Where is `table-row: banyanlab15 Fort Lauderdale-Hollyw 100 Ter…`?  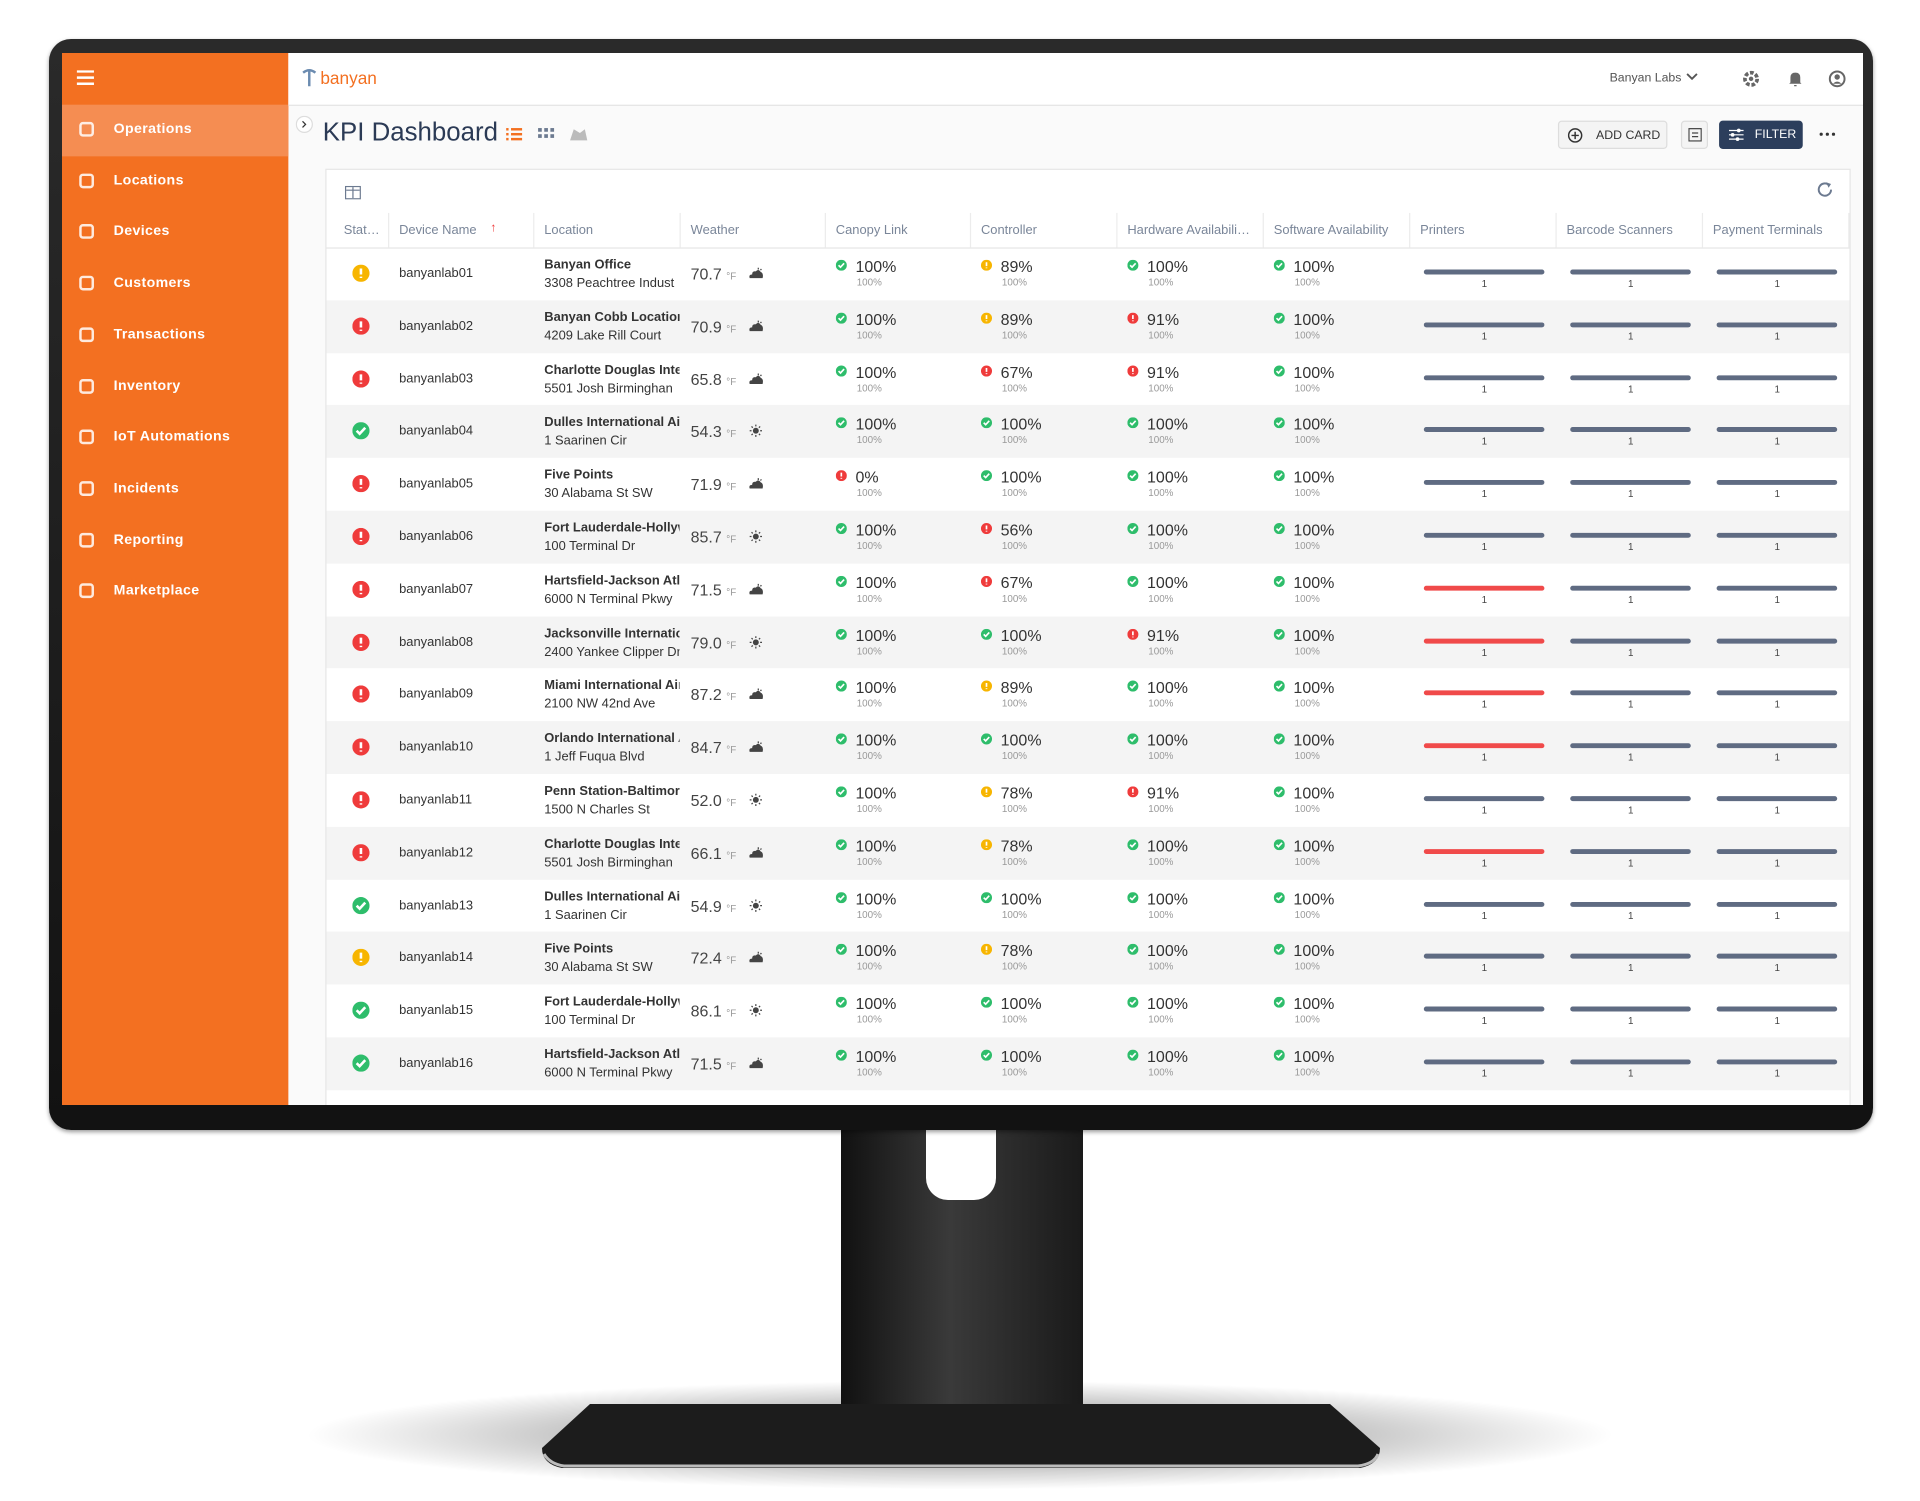 table-row: banyanlab15 Fort Lauderdale-Hollyw 100 Ter… is located at coordinates (1087, 1011).